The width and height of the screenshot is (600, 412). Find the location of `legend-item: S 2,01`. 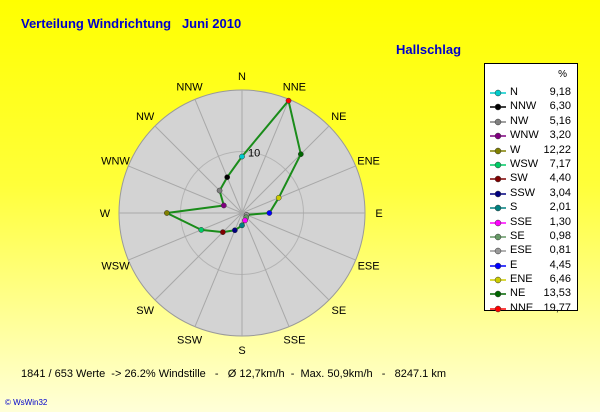

legend-item: S 2,01 is located at coordinates (531, 208).